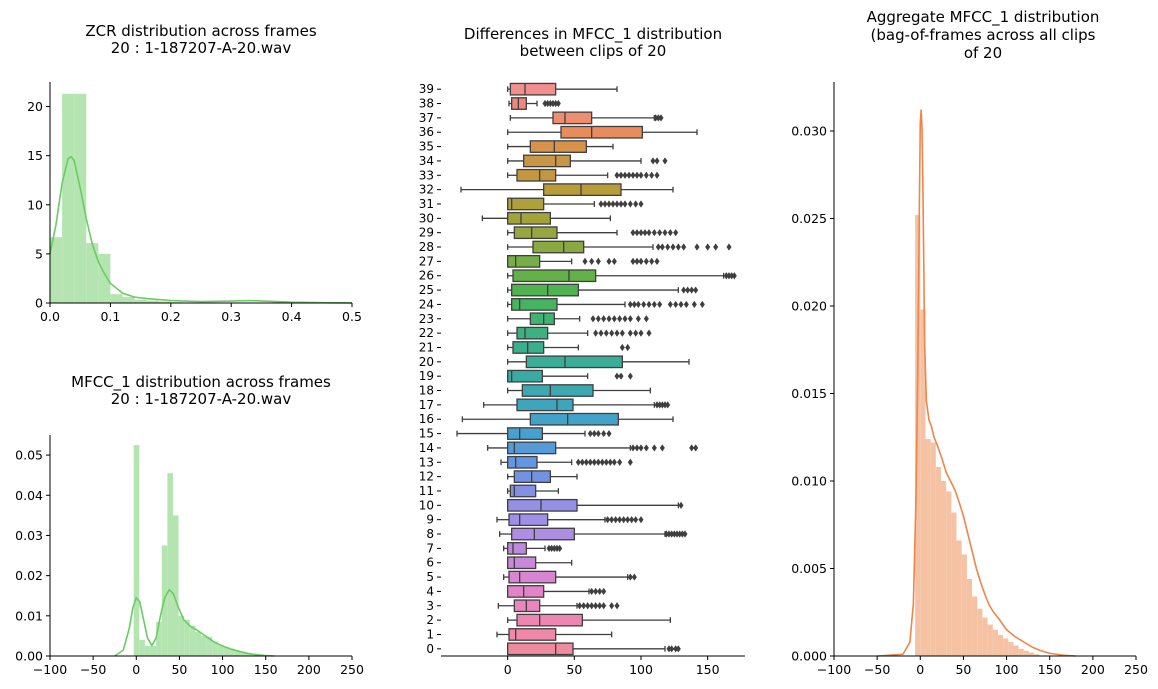  Describe the element at coordinates (309, 669) in the screenshot. I see `mfcc-x-tick-label: 200` at that location.